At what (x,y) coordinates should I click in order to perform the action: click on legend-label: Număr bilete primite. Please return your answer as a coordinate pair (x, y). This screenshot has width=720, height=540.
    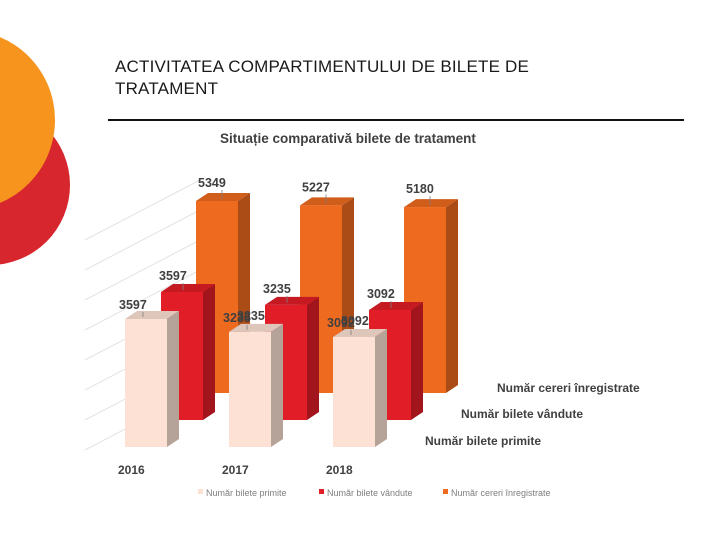
    Looking at the image, I should click on (246, 493).